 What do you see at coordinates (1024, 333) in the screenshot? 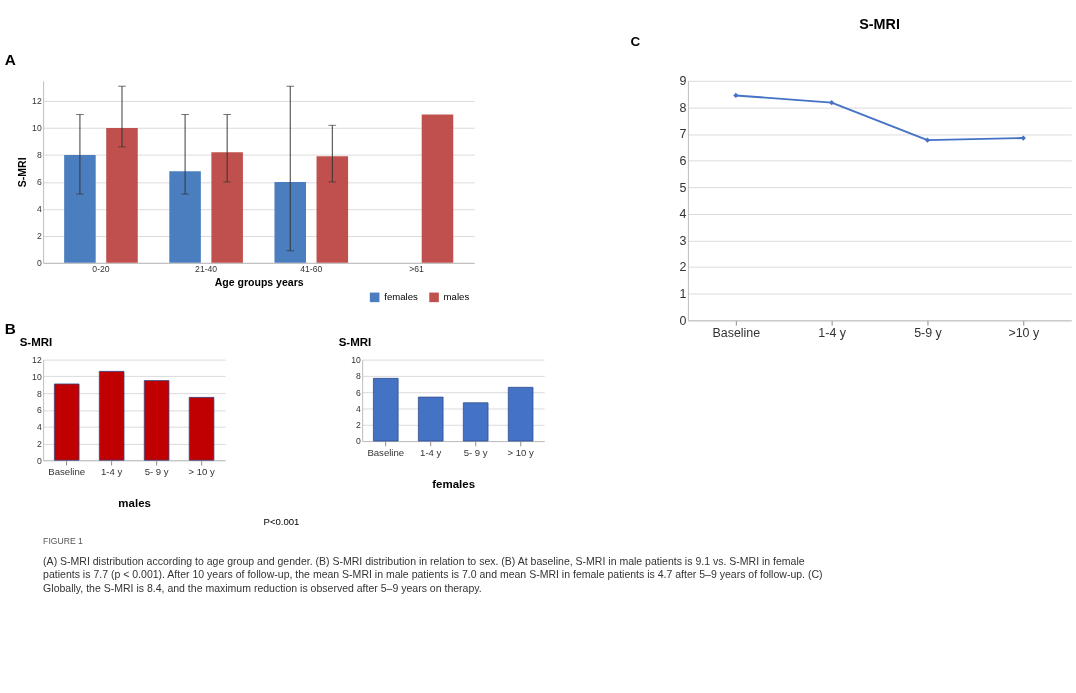
I see `x-tick-label: >10 y` at bounding box center [1024, 333].